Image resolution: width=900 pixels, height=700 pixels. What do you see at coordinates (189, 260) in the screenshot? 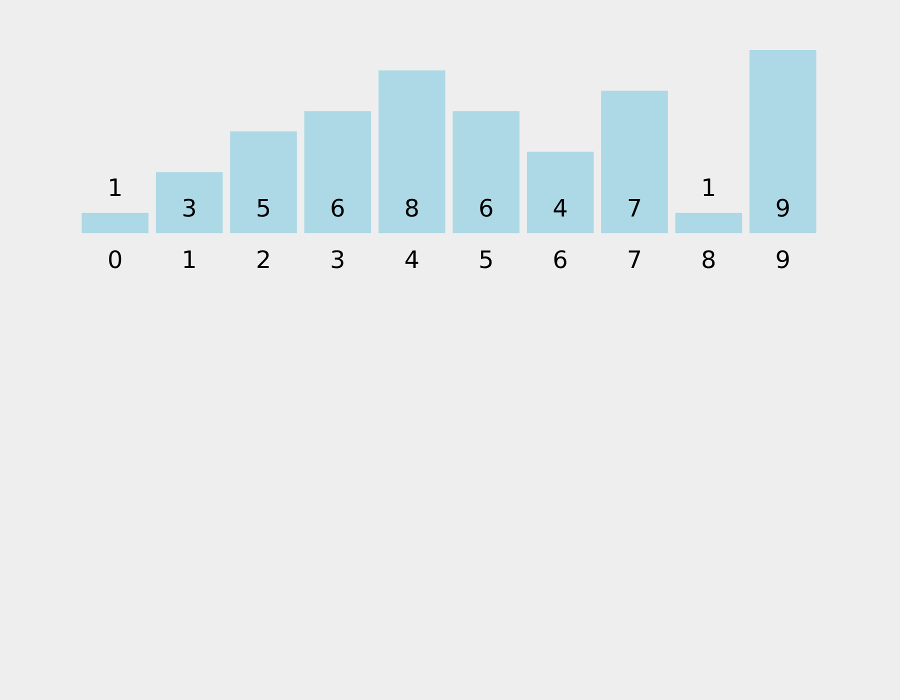
I see `x-tick-label: 1` at bounding box center [189, 260].